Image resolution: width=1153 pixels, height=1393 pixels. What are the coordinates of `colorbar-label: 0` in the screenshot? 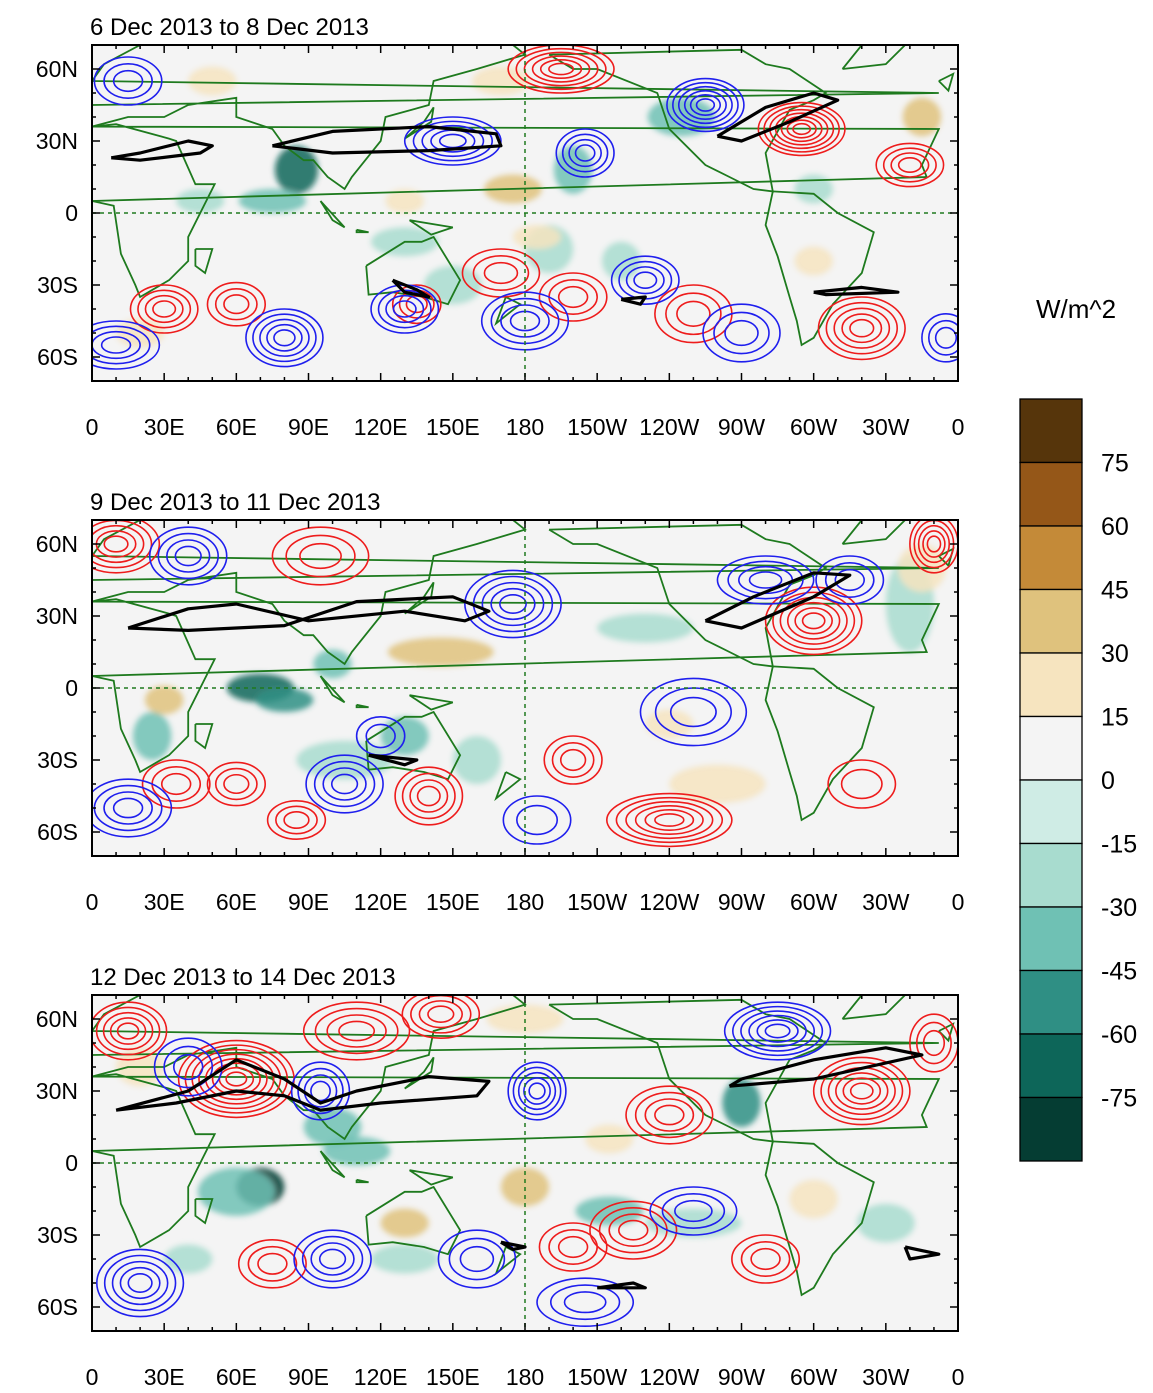 It's located at (1108, 781).